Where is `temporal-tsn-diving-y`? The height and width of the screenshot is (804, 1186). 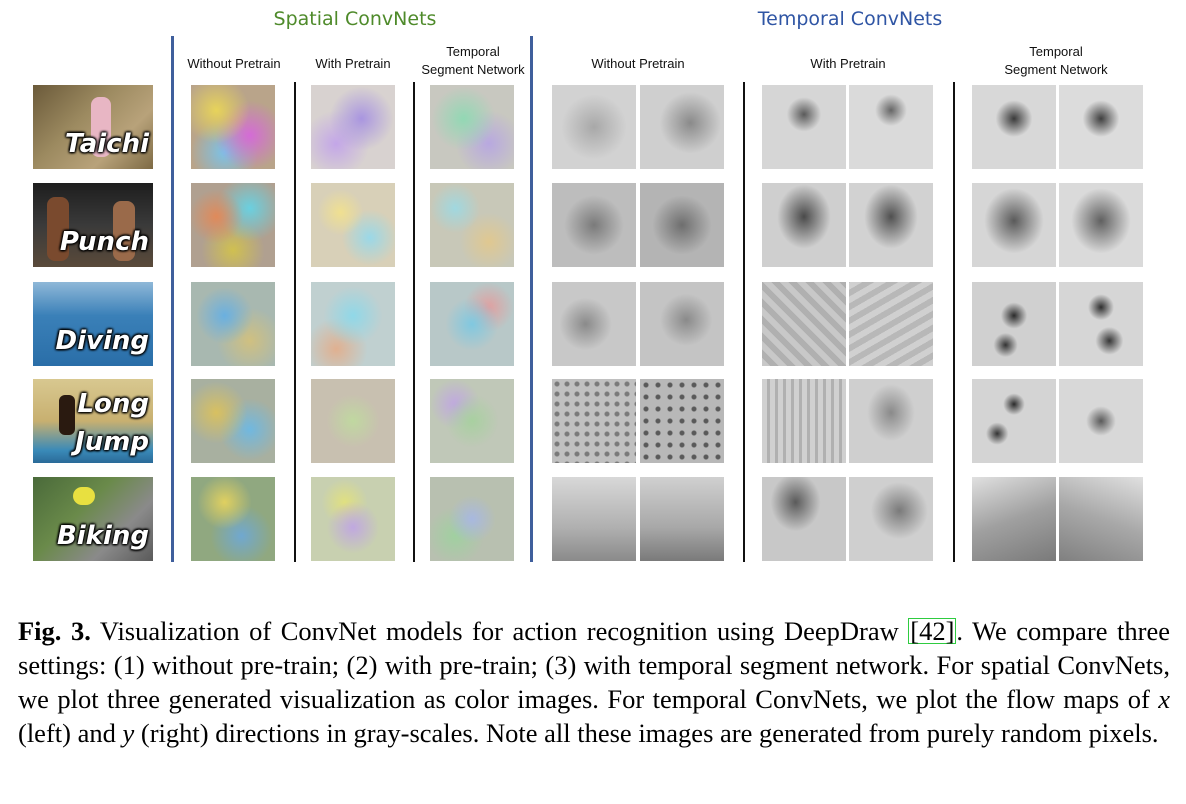 temporal-tsn-diving-y is located at coordinates (1101, 324).